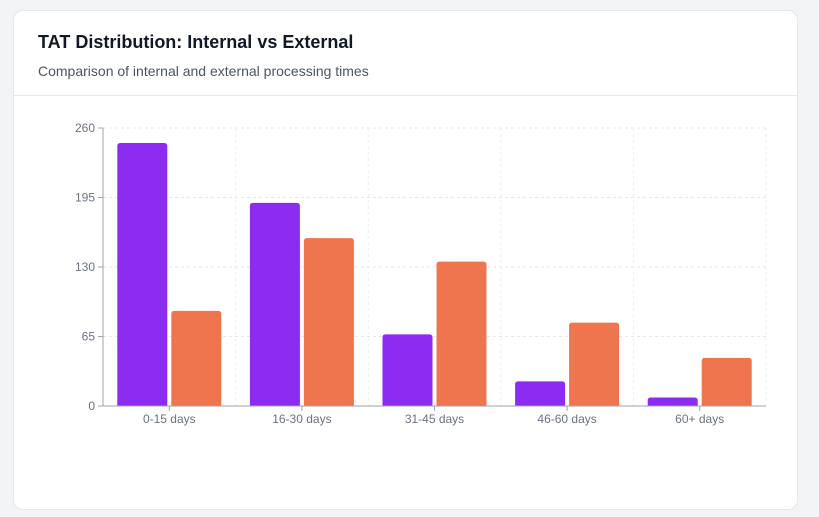 The image size is (819, 517). Describe the element at coordinates (91, 406) in the screenshot. I see `y-tick-label: 0` at that location.